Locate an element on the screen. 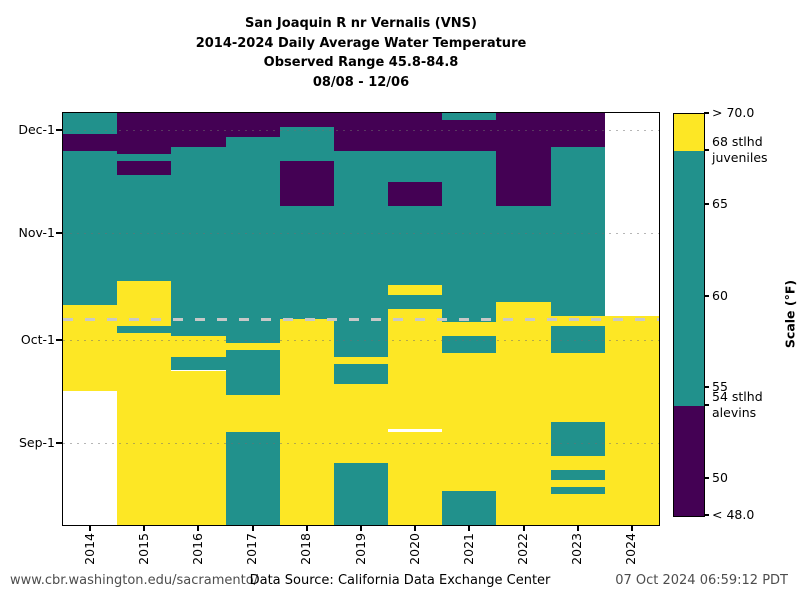 The width and height of the screenshot is (800, 600). x-tick-2018 is located at coordinates (306, 528).